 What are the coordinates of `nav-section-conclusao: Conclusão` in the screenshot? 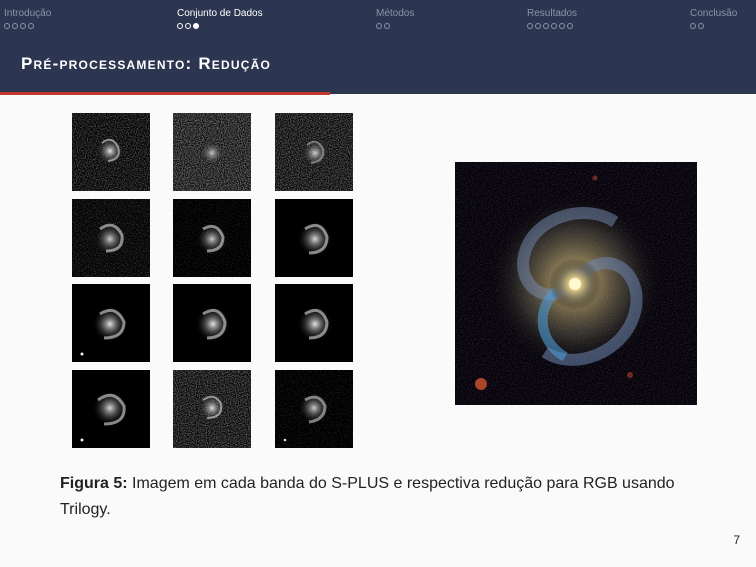 It's located at (713, 18).